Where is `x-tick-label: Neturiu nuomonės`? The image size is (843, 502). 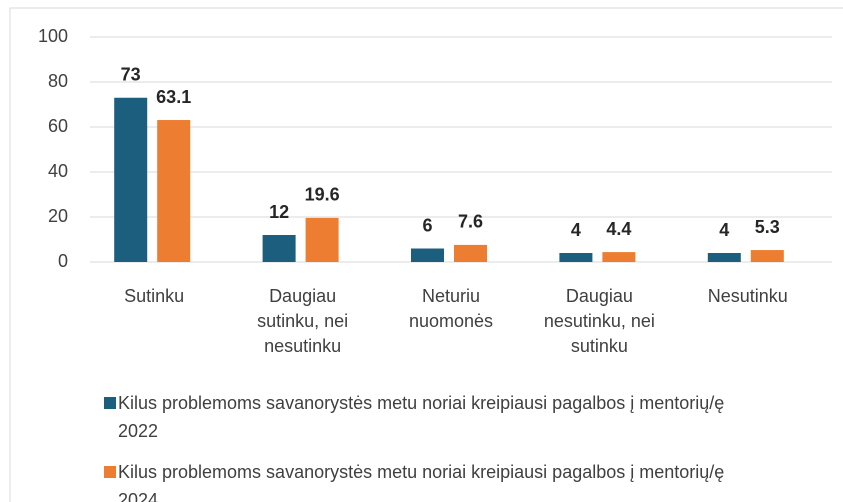
x-tick-label: Neturiu nuomonės is located at coordinates (451, 308).